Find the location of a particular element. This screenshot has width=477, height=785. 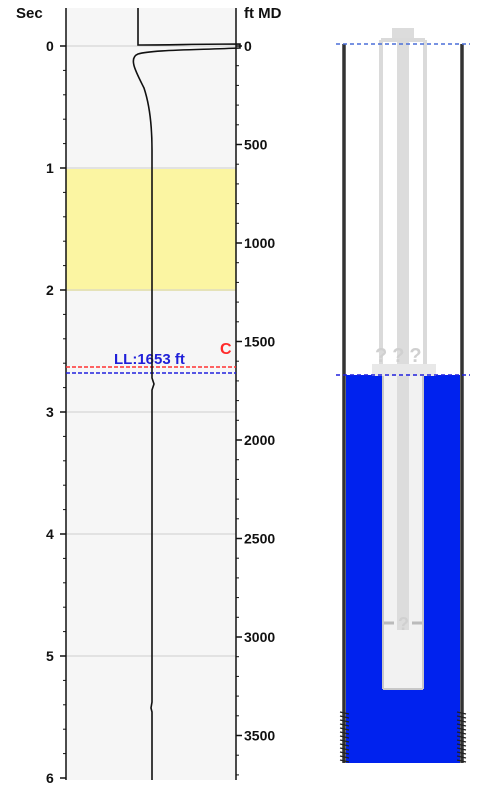

right-axis-title: ft MD is located at coordinates (263, 13).